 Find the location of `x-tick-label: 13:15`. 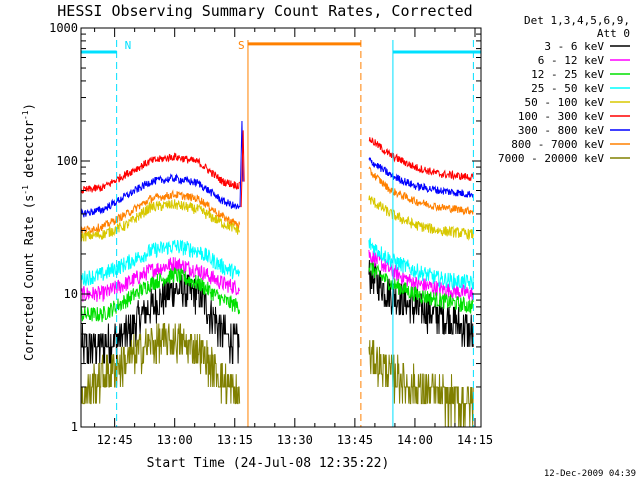

x-tick-label: 13:15 is located at coordinates (235, 440).